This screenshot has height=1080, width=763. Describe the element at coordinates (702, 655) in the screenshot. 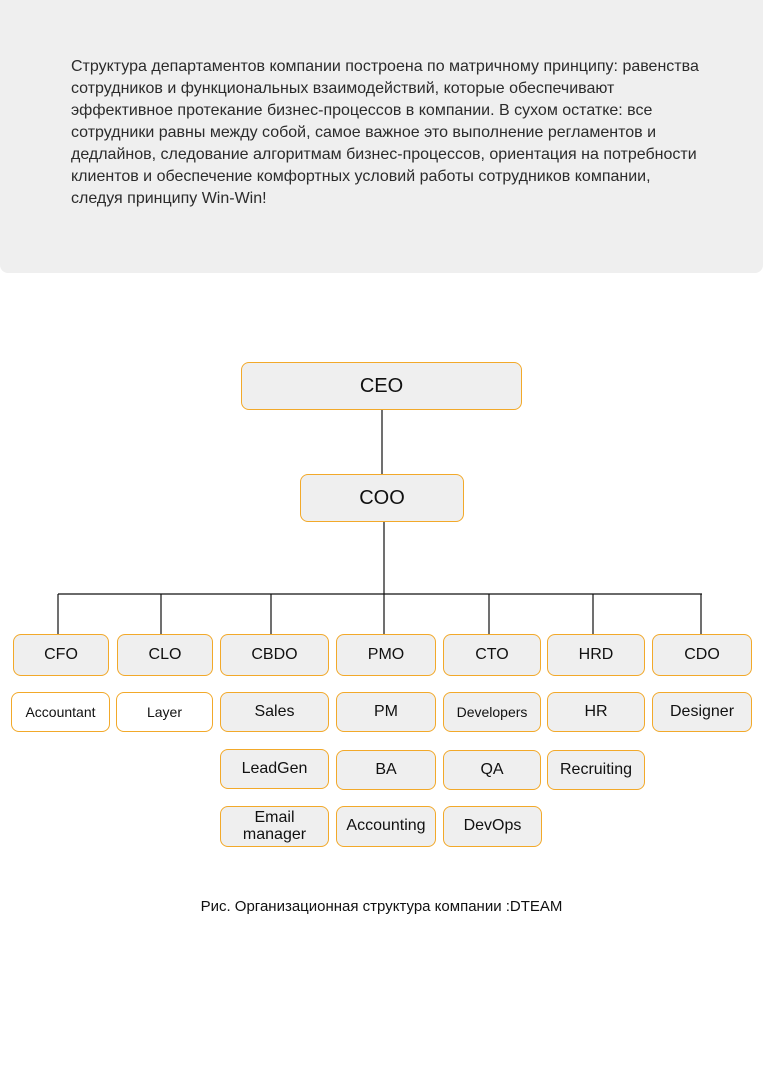

I see `cdo-box: CDO` at that location.